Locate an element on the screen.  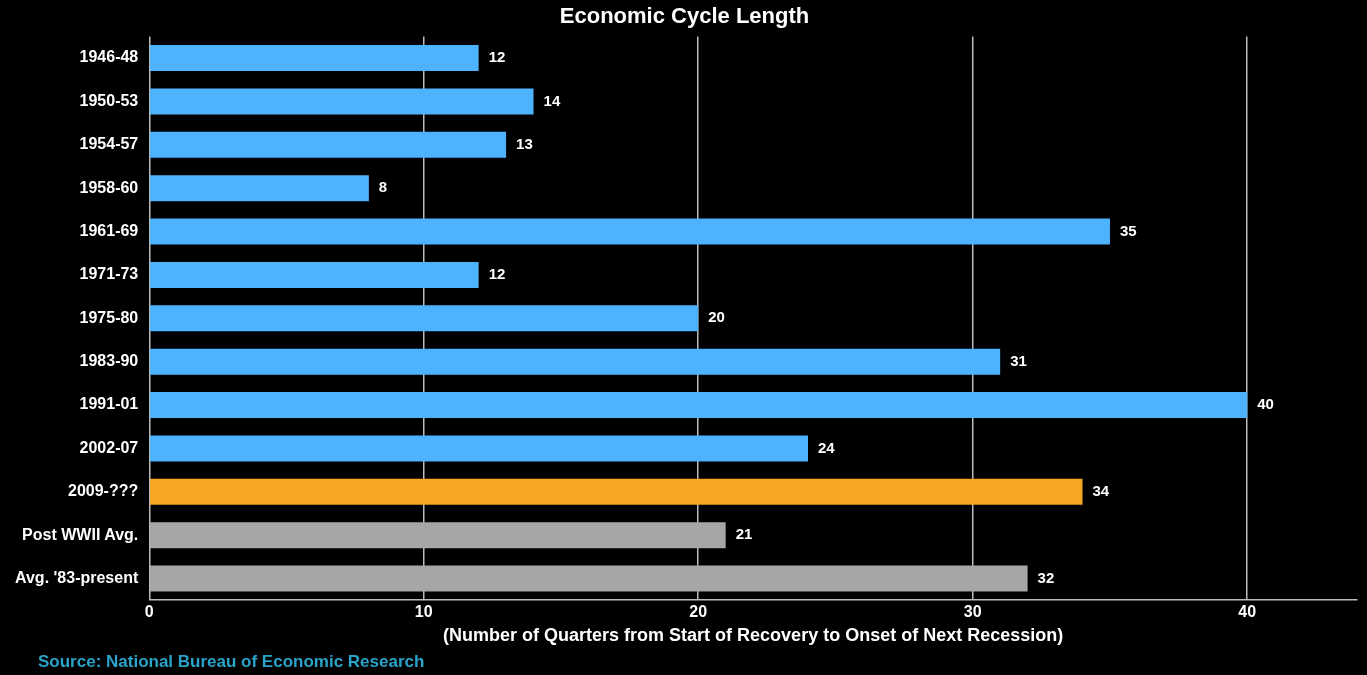
y-tick-label: 1950-53 is located at coordinates (109, 100).